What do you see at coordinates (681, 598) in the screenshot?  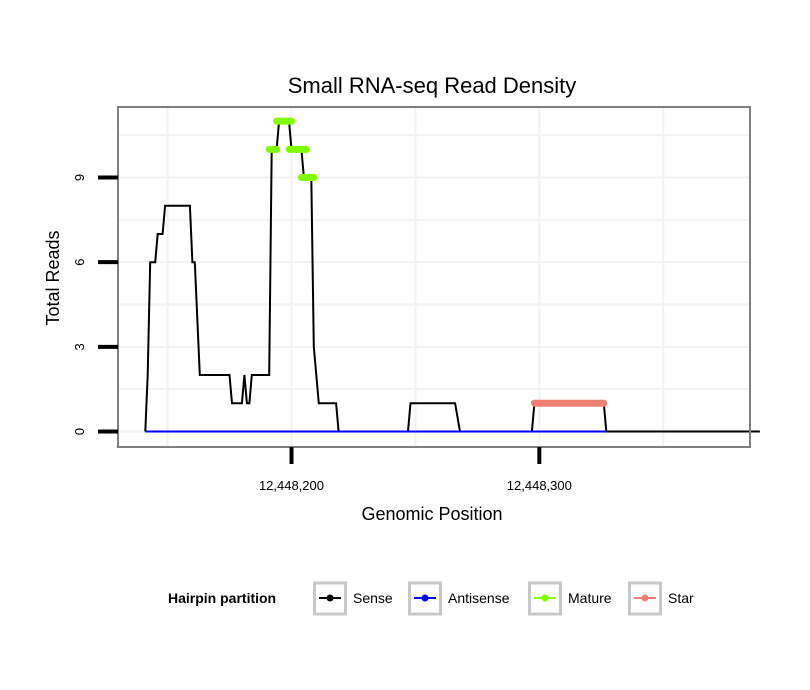 I see `legend-label-star: Star` at bounding box center [681, 598].